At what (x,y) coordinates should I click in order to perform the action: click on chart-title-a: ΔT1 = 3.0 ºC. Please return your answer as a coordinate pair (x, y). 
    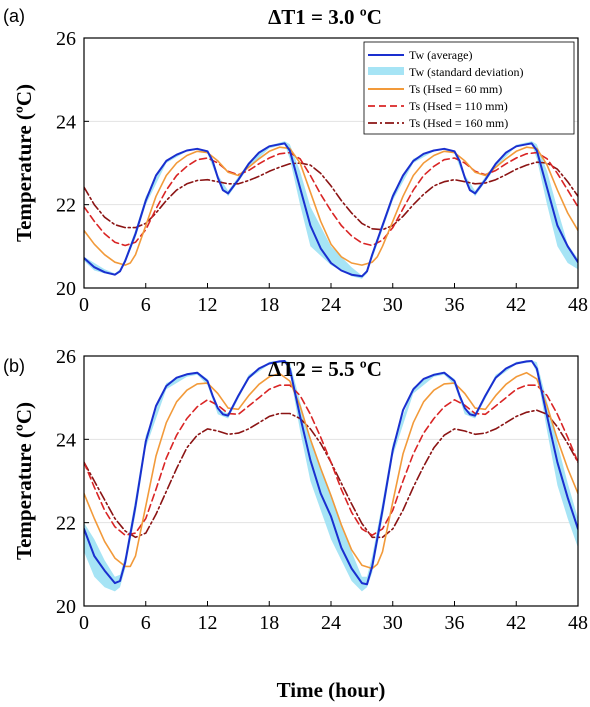
    Looking at the image, I should click on (325, 17).